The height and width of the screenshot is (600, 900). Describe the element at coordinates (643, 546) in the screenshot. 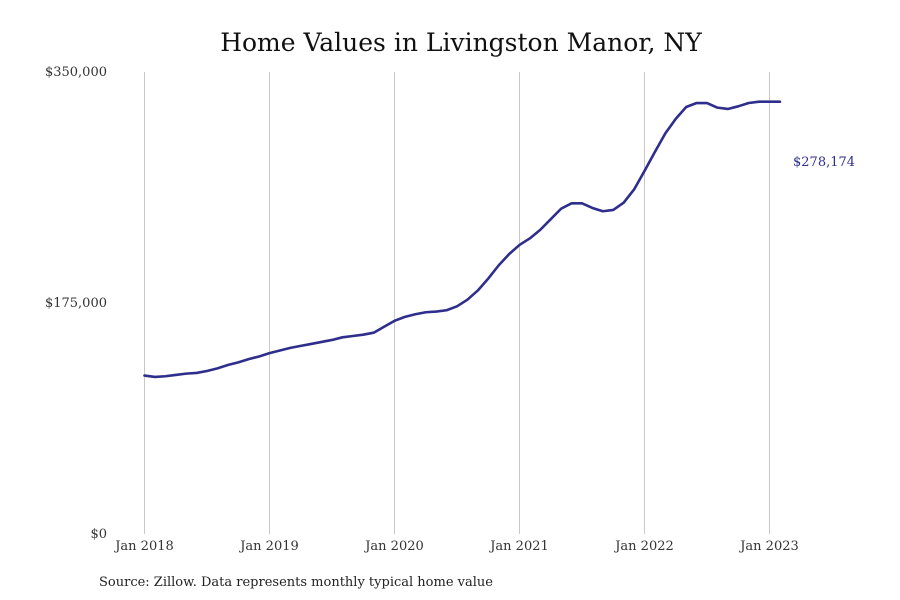

I see `x-tick-label: Jan 2022` at that location.